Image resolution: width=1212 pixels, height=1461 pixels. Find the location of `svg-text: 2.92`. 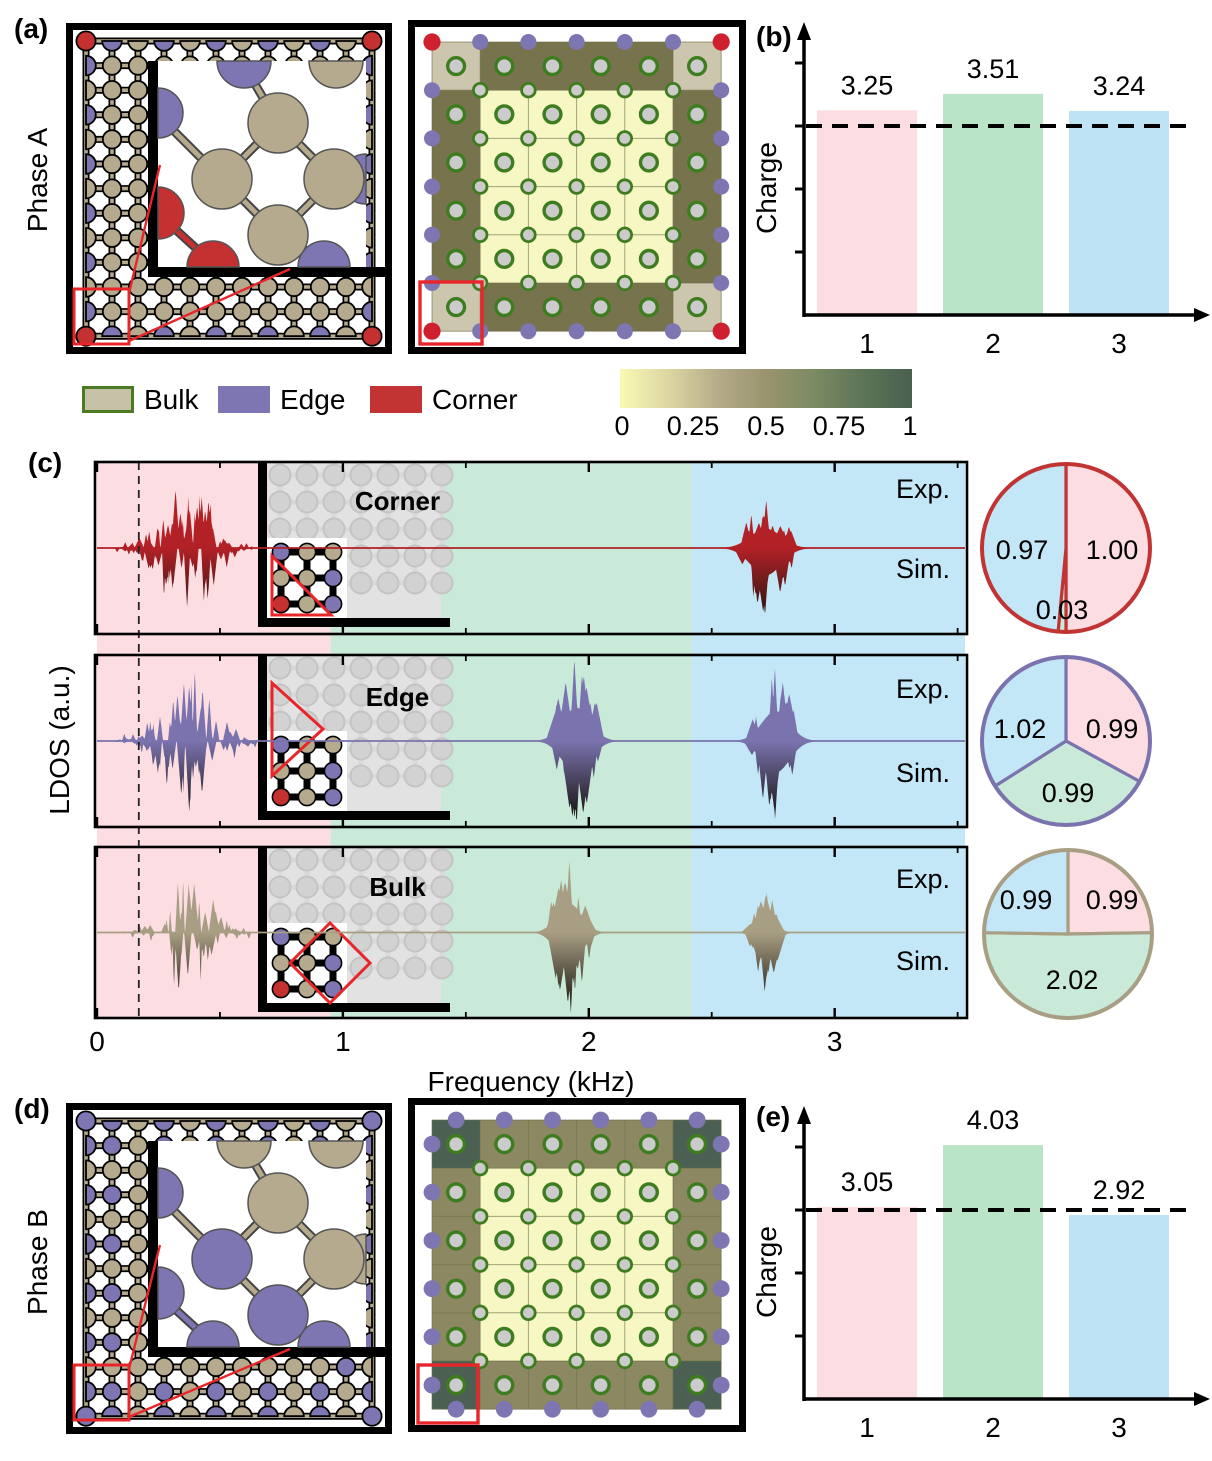

svg-text: 2.92 is located at coordinates (1119, 1190).